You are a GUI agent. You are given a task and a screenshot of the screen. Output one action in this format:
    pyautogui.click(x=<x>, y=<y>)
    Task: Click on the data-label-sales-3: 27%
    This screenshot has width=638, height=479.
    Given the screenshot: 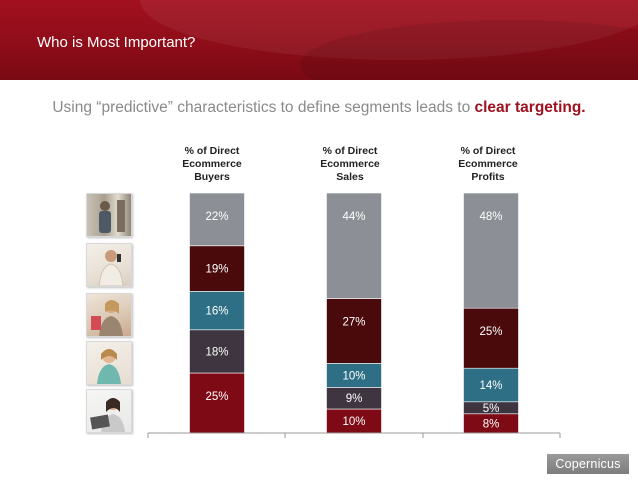 What is the action you would take?
    pyautogui.click(x=353, y=323)
    